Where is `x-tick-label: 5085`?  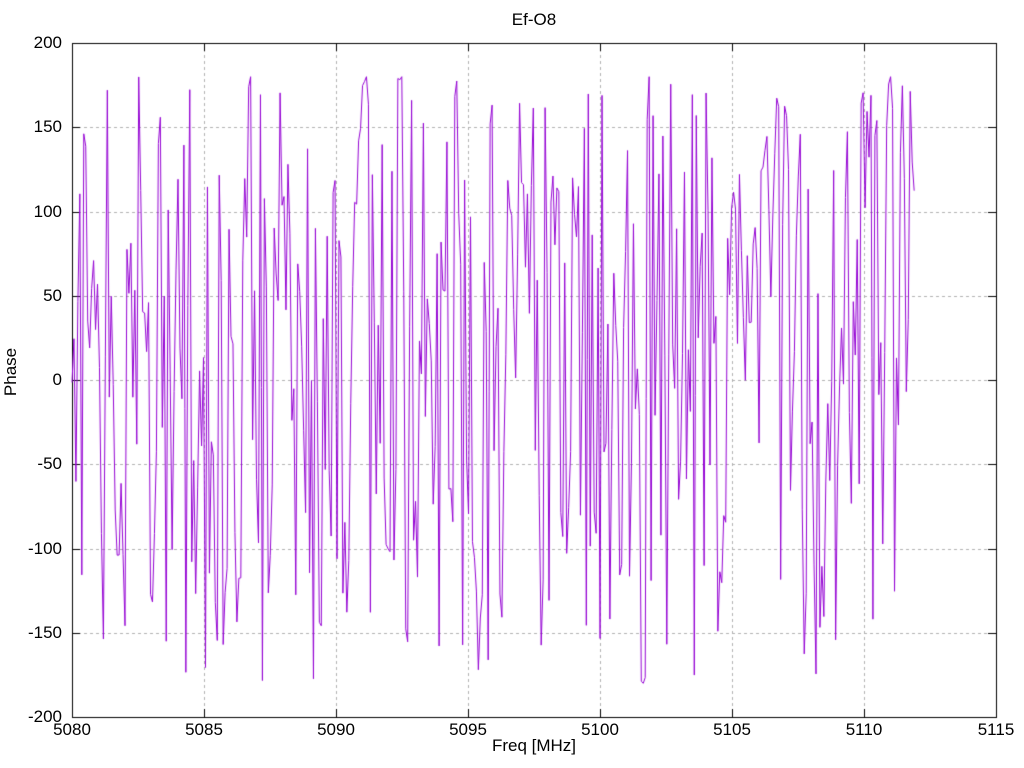
x-tick-label: 5085 is located at coordinates (204, 729).